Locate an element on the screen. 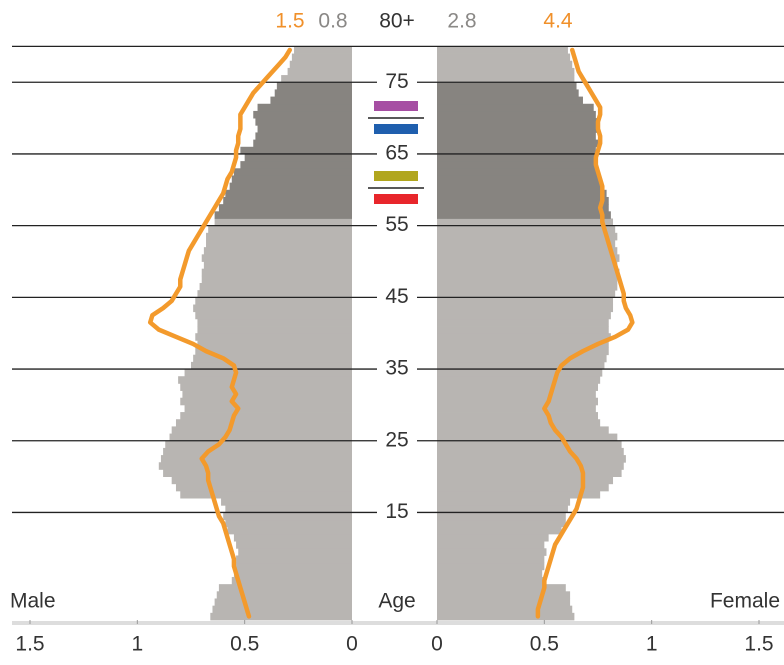 The image size is (784, 665). x-tick-label: 1 is located at coordinates (137, 644).